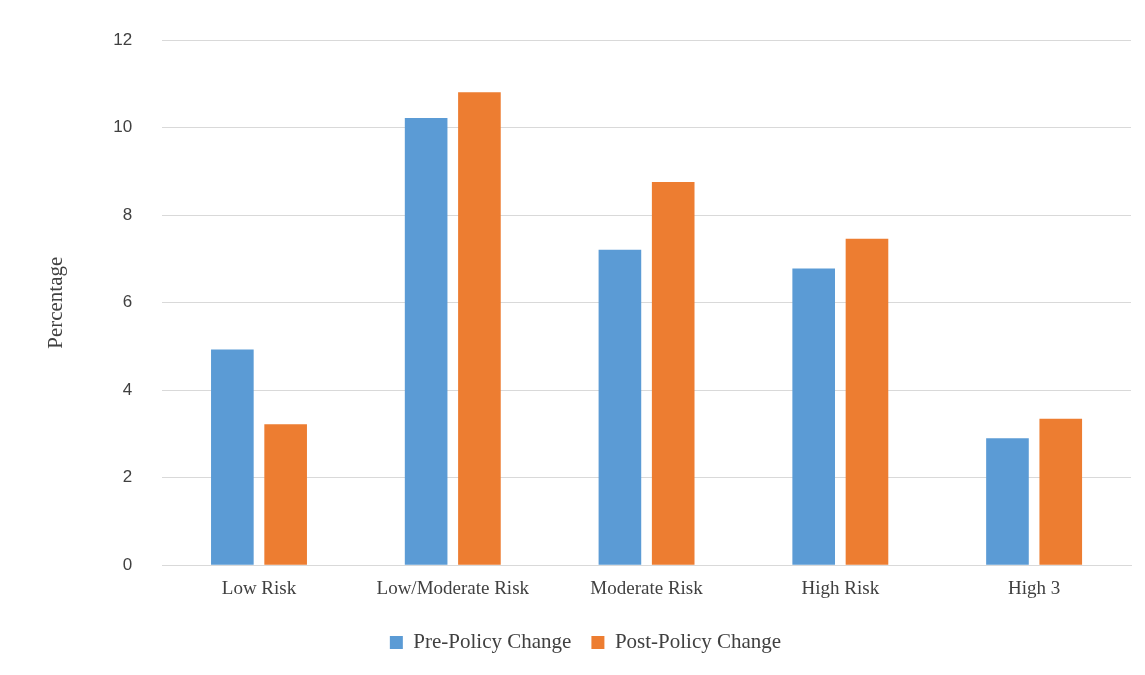 The height and width of the screenshot is (675, 1145). I want to click on y-tick-label: 2, so click(127, 477).